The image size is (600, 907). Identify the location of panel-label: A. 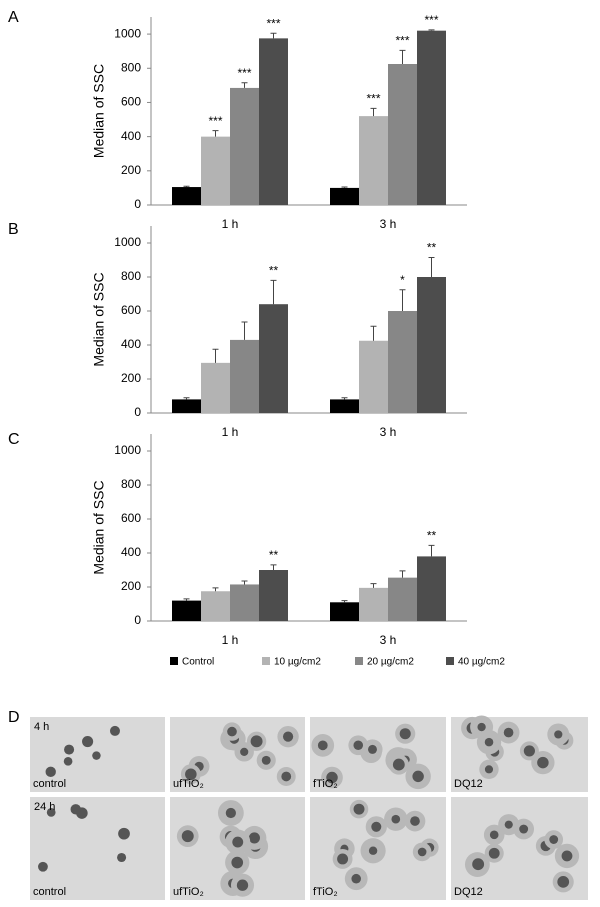
(13, 17).